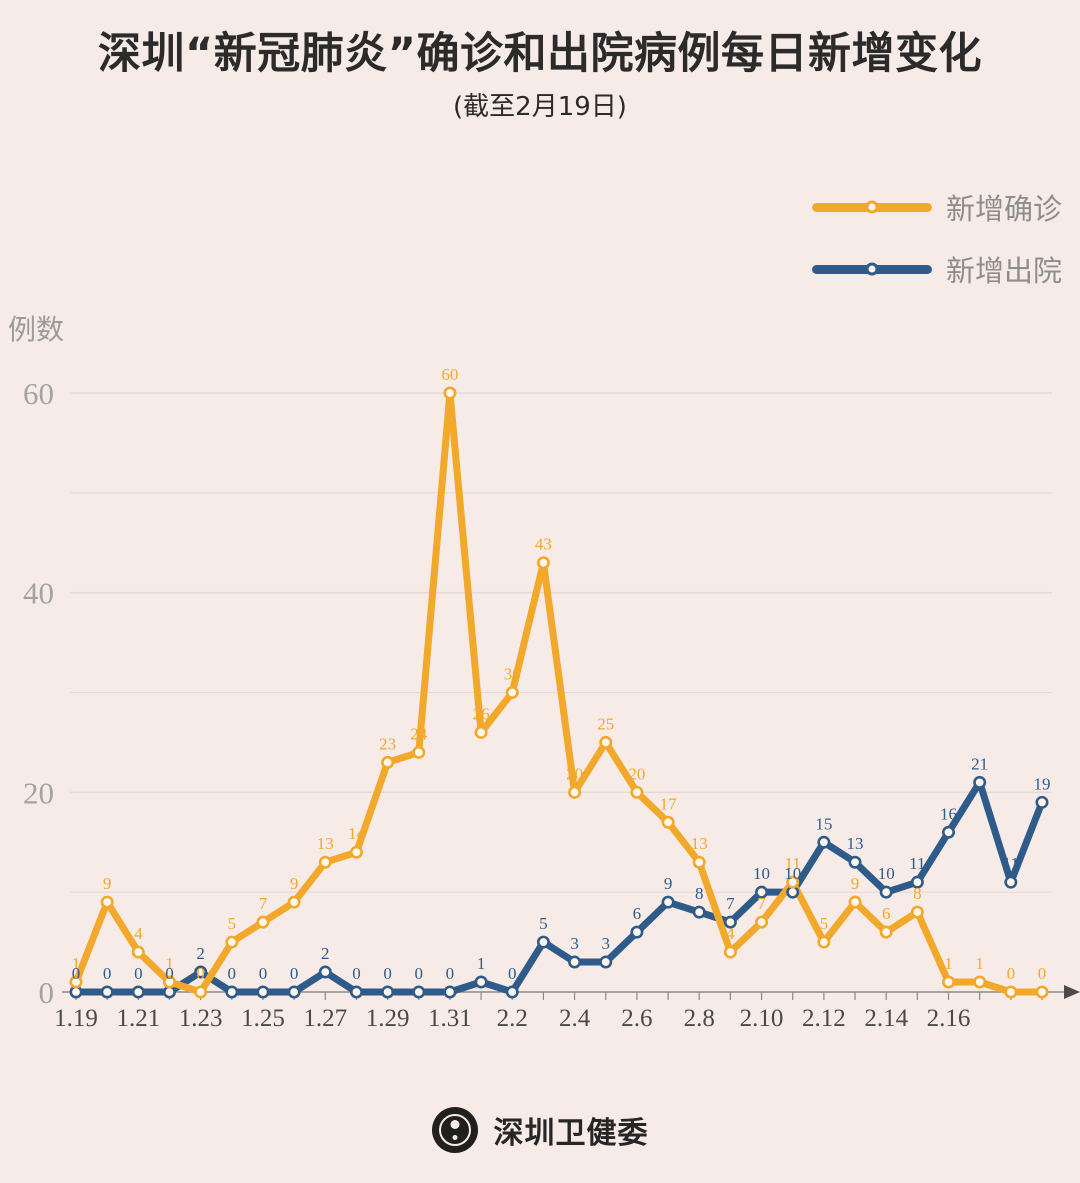  What do you see at coordinates (419, 733) in the screenshot?
I see `data-point-label: 24` at bounding box center [419, 733].